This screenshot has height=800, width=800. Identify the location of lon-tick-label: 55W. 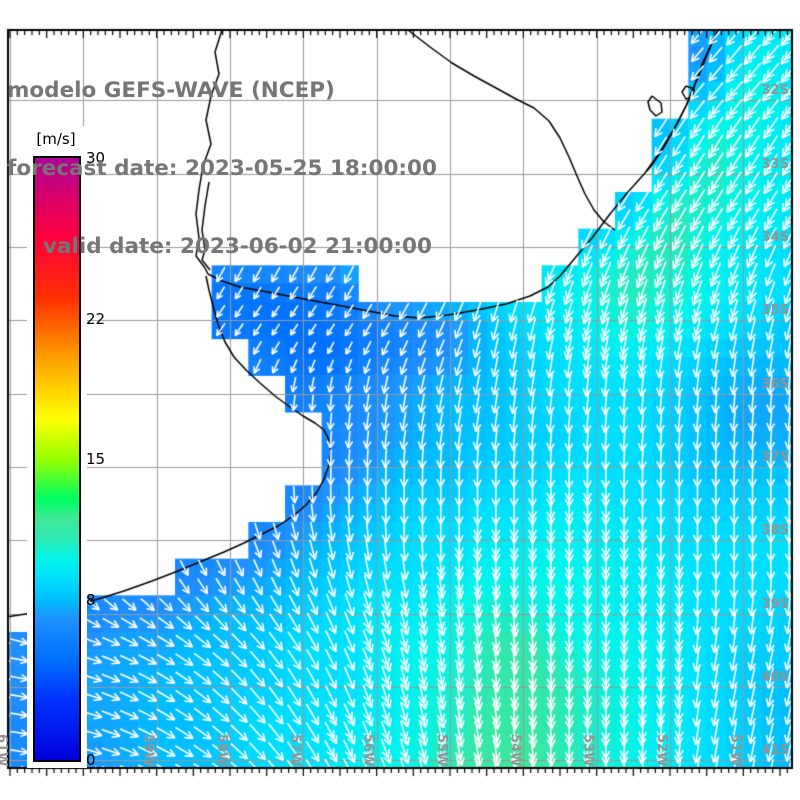
(441, 749).